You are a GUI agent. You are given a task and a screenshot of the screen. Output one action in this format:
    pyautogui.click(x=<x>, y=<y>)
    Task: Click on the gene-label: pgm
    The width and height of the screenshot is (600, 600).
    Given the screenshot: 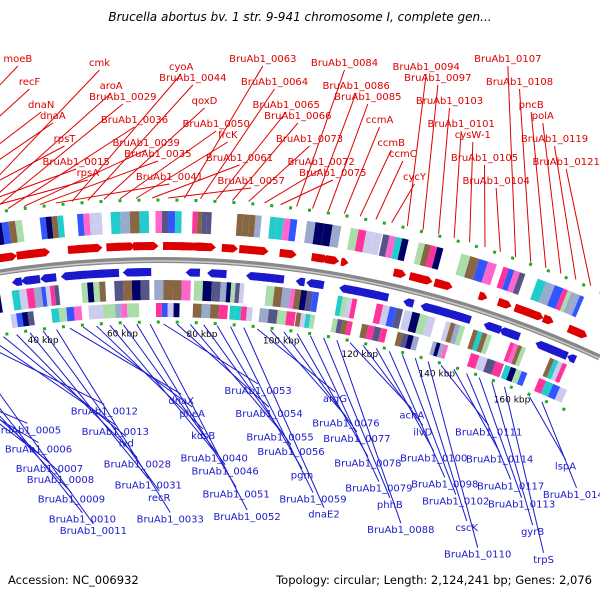 What is the action you would take?
    pyautogui.click(x=302, y=476)
    